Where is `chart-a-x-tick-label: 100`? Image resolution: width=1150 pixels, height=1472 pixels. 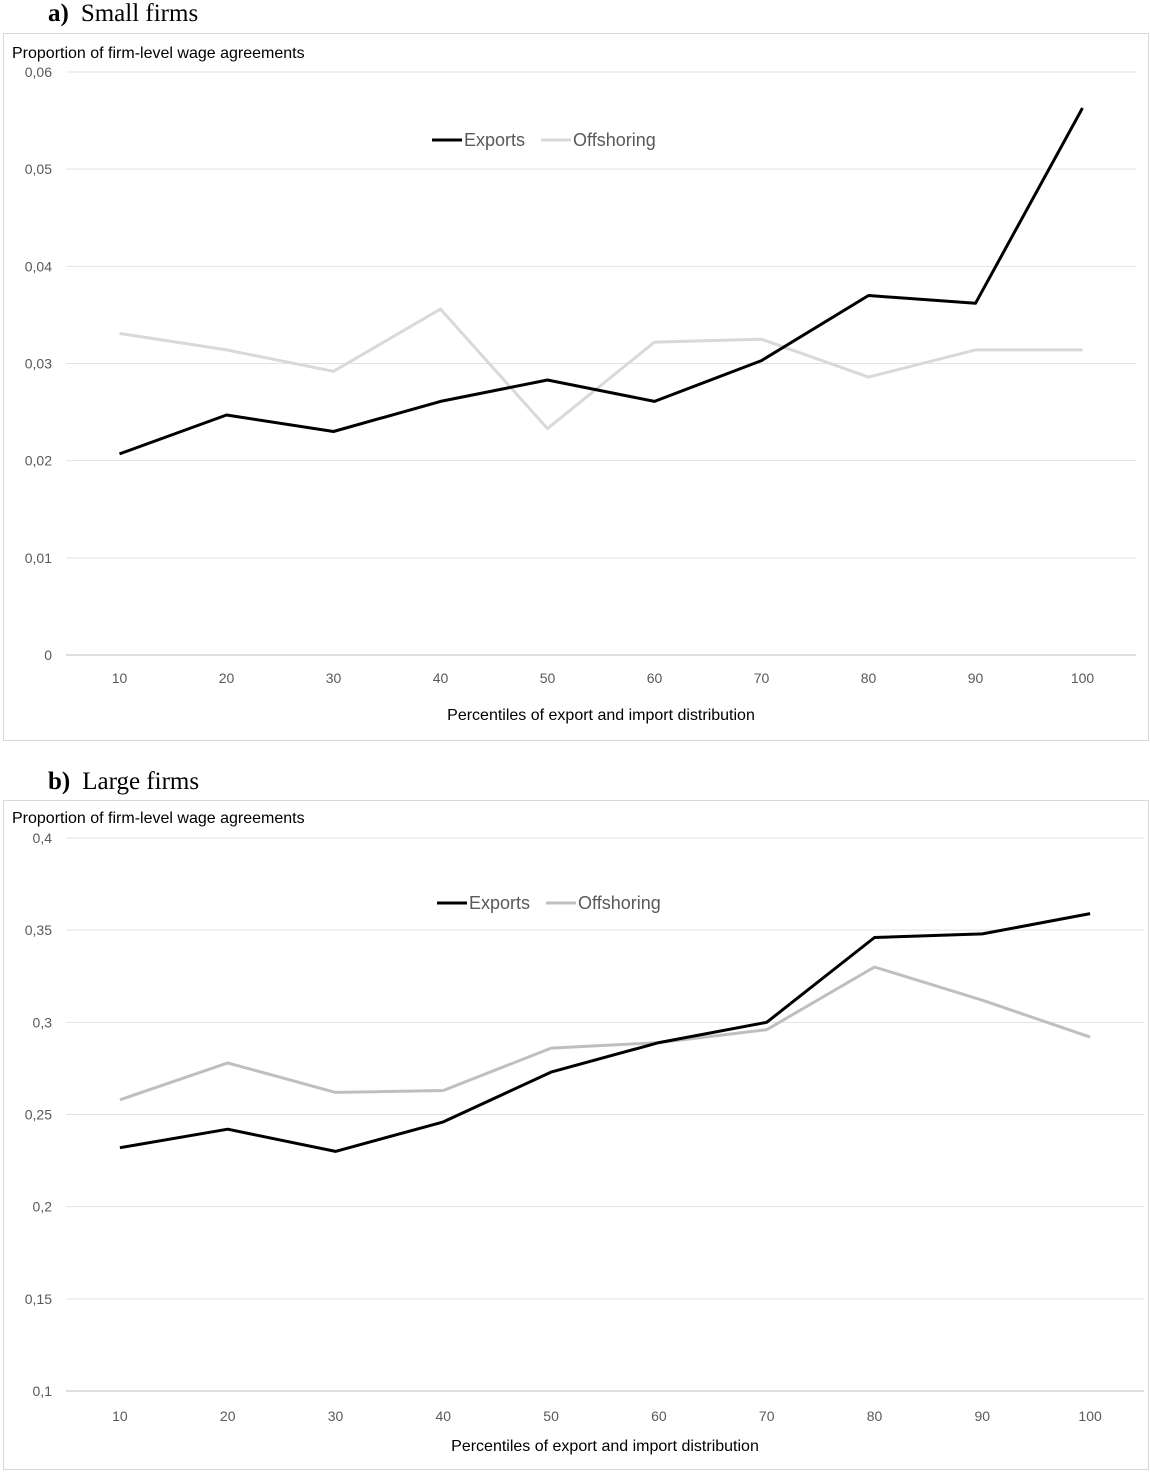 chart-a-x-tick-label: 100 is located at coordinates (1083, 678).